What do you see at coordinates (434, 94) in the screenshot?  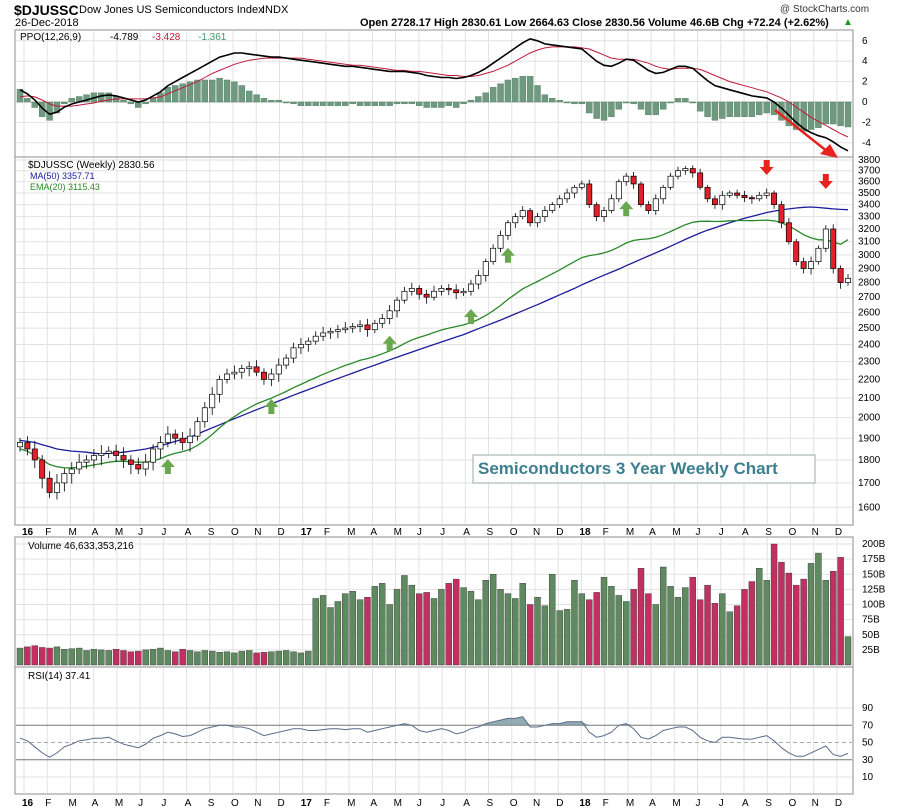 I see `ppo-line` at bounding box center [434, 94].